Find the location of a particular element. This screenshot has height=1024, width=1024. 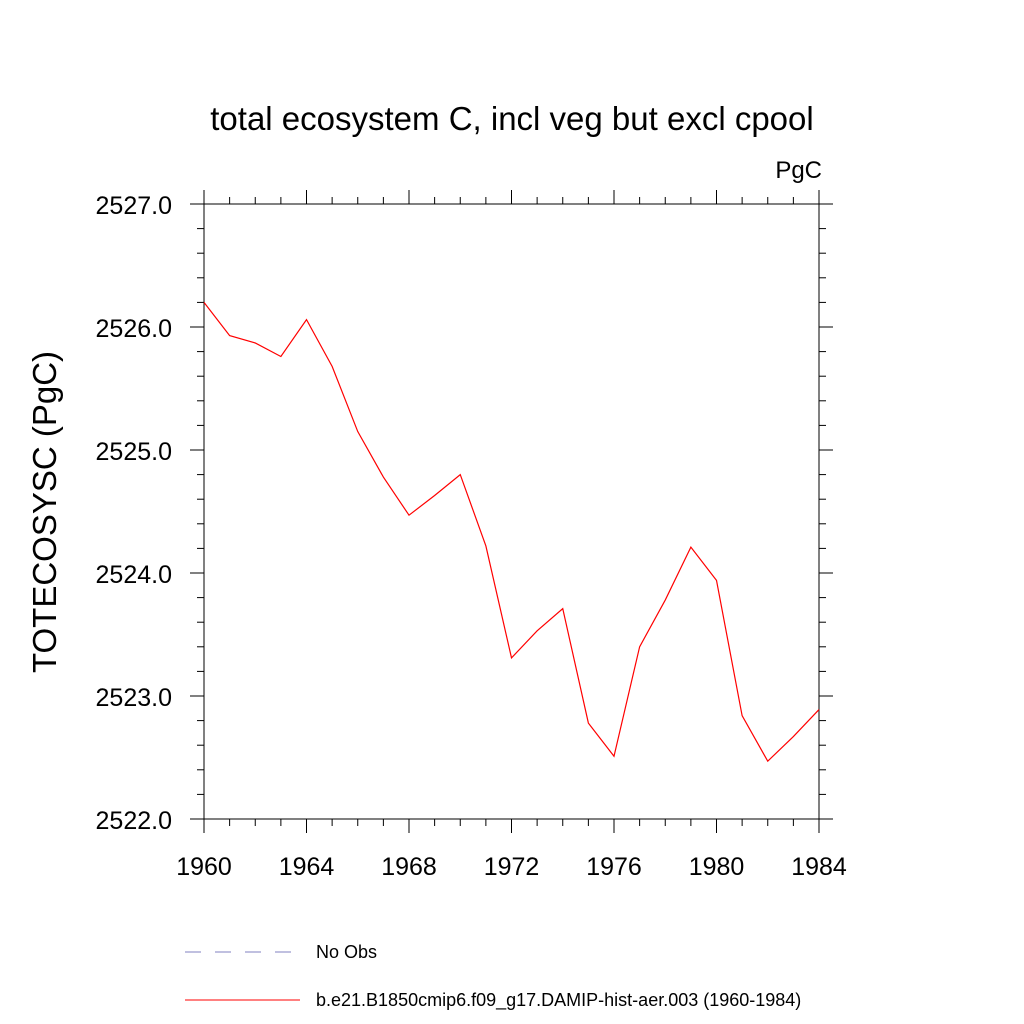

y-tick-label: 2524.0 is located at coordinates (134, 575).